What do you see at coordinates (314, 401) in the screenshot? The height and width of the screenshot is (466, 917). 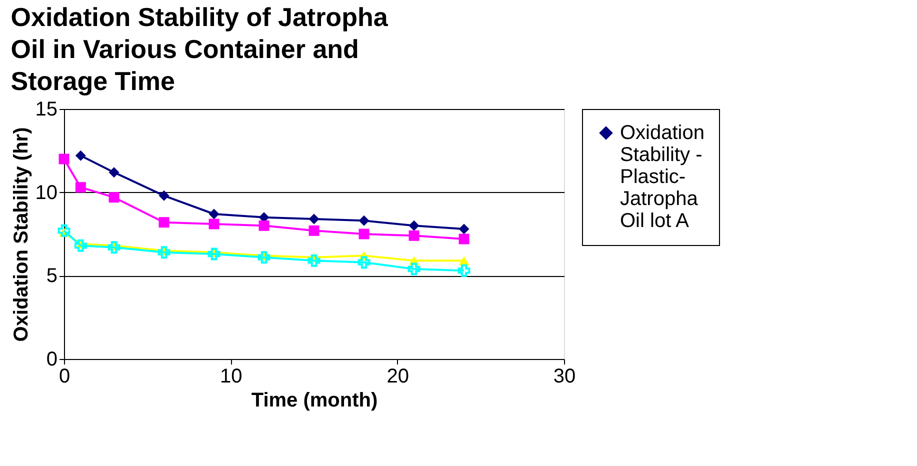 I see `x-axis-title: Time (month)` at bounding box center [314, 401].